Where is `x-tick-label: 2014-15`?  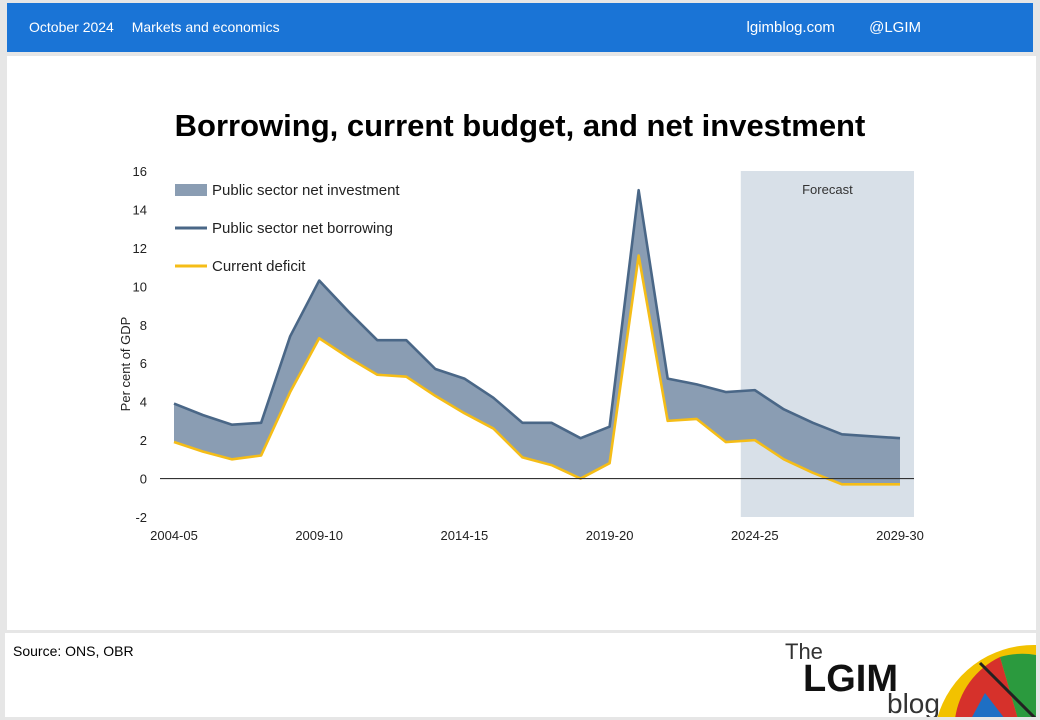
x-tick-label: 2014-15 is located at coordinates (465, 535).